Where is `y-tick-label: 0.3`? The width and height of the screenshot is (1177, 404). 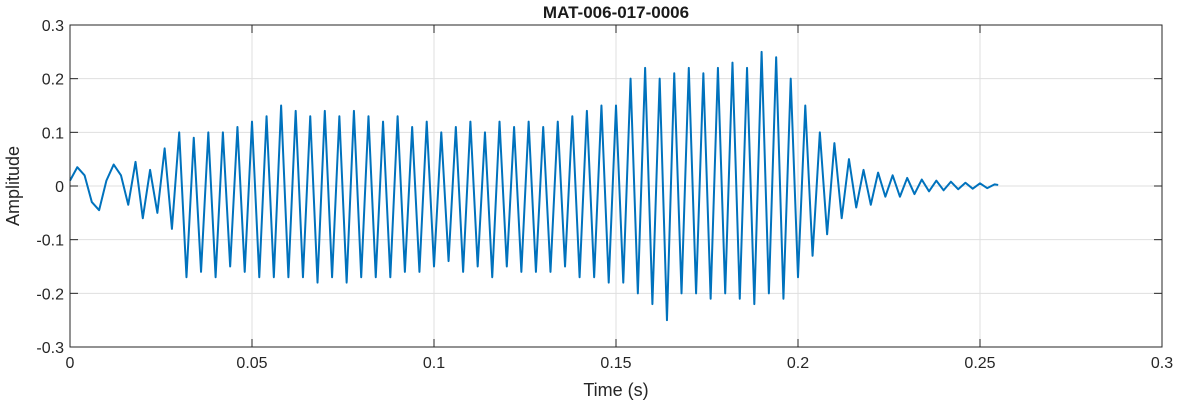 y-tick-label: 0.3 is located at coordinates (53, 26).